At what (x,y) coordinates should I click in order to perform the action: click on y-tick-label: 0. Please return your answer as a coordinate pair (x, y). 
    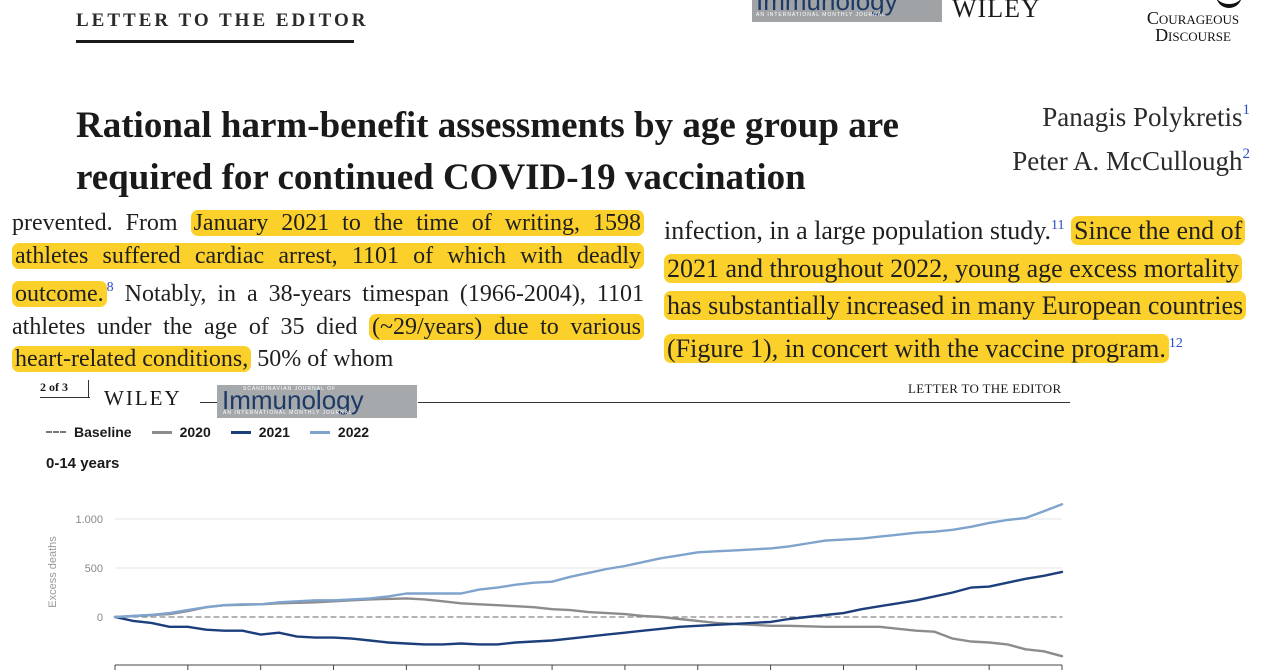
    Looking at the image, I should click on (100, 618).